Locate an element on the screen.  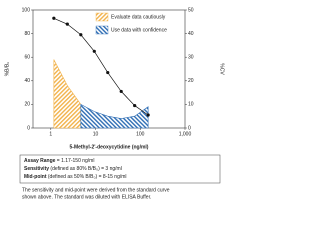
sensitivity-text: (defined as 80% B/B₀) = 3 ng/ml is located at coordinates (85, 169).